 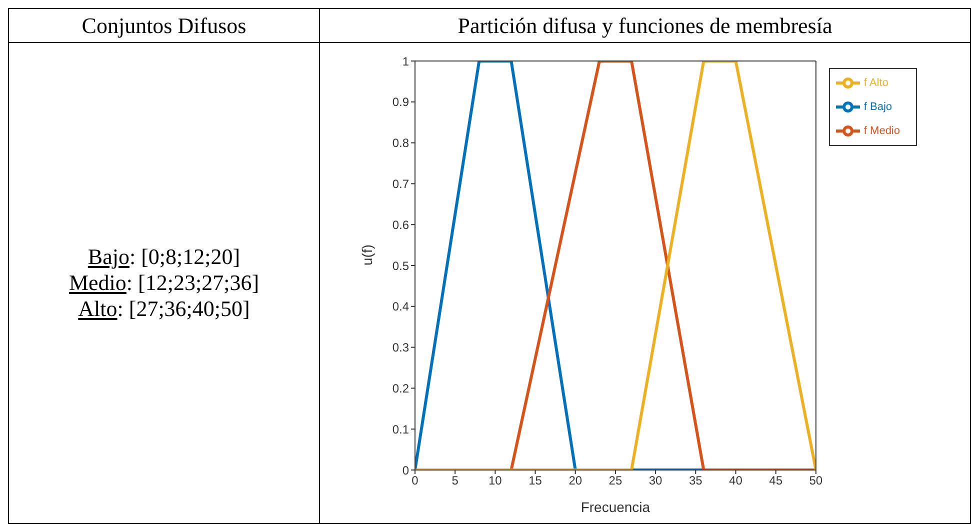 What do you see at coordinates (695, 481) in the screenshot?
I see `x-tick-label: 35` at bounding box center [695, 481].